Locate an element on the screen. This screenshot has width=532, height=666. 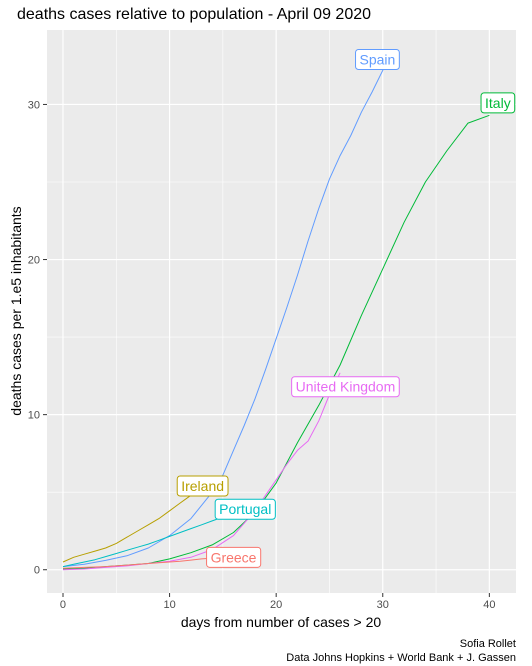
series-line-greece is located at coordinates (137, 563).